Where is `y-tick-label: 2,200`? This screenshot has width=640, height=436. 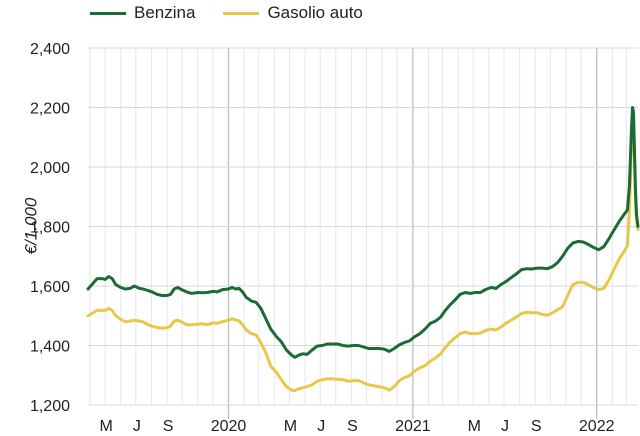
y-tick-label: 2,200 is located at coordinates (50, 109).